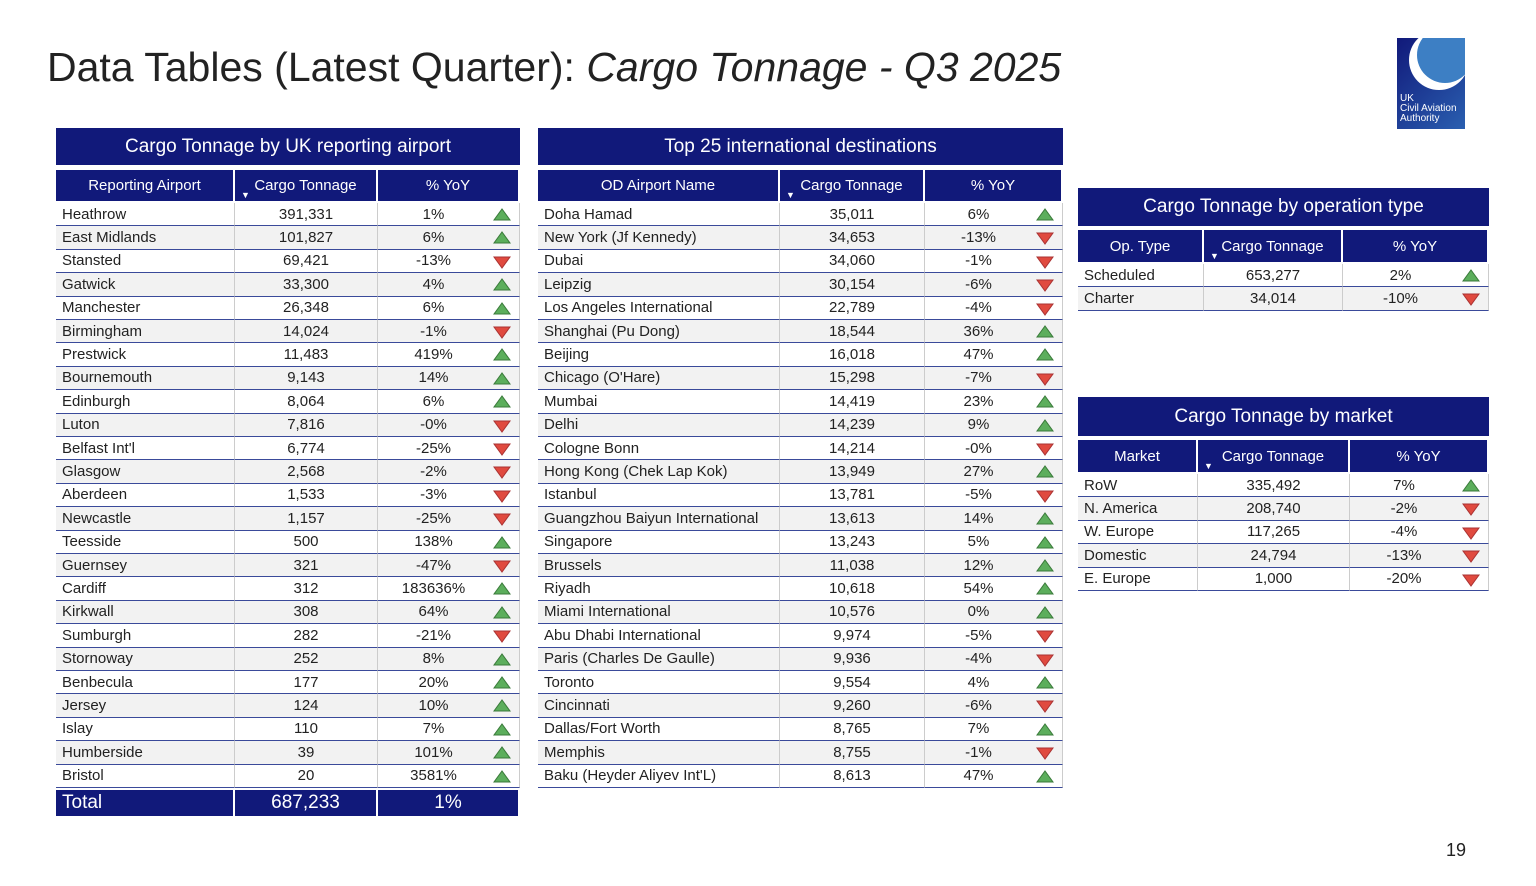  I want to click on table-cell: 9%, so click(994, 425).